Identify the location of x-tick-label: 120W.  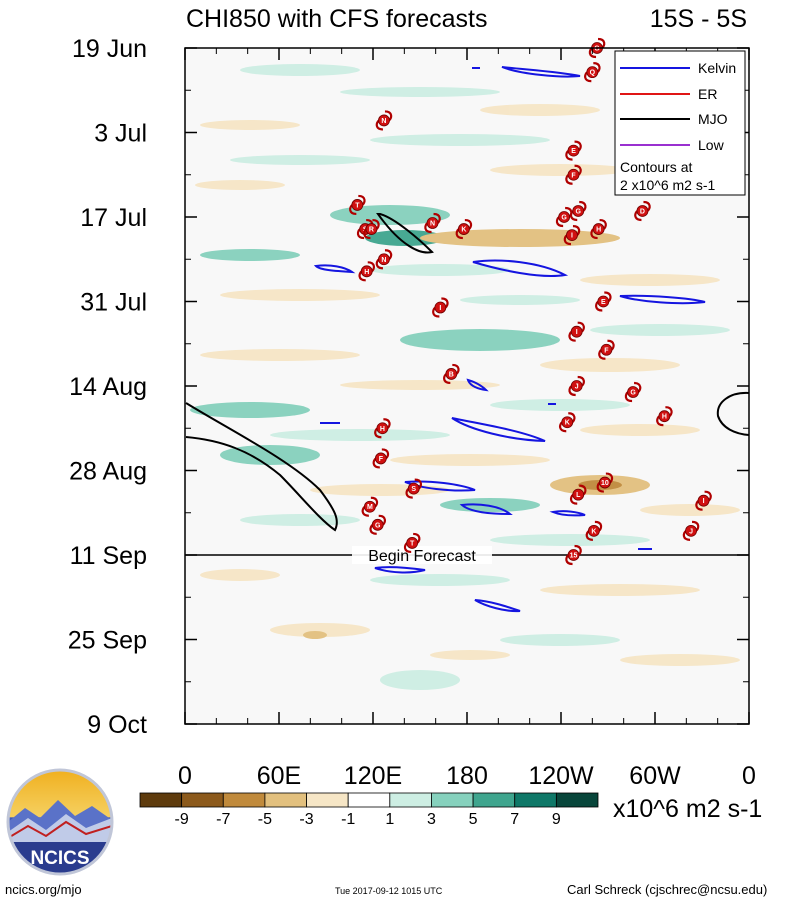
(561, 776).